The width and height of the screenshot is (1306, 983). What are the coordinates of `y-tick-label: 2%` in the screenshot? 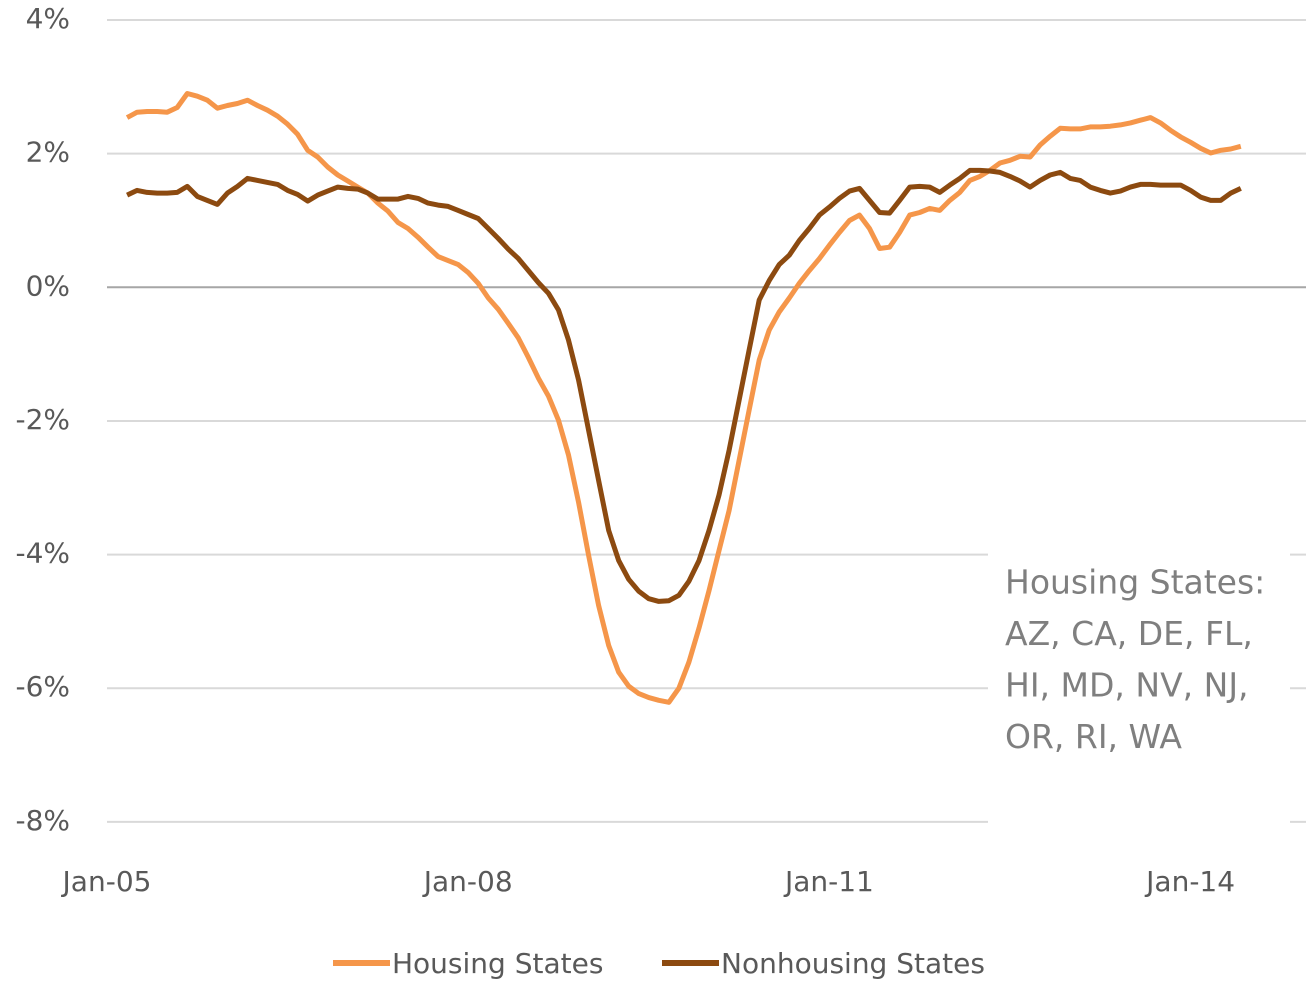 It's located at (48, 152).